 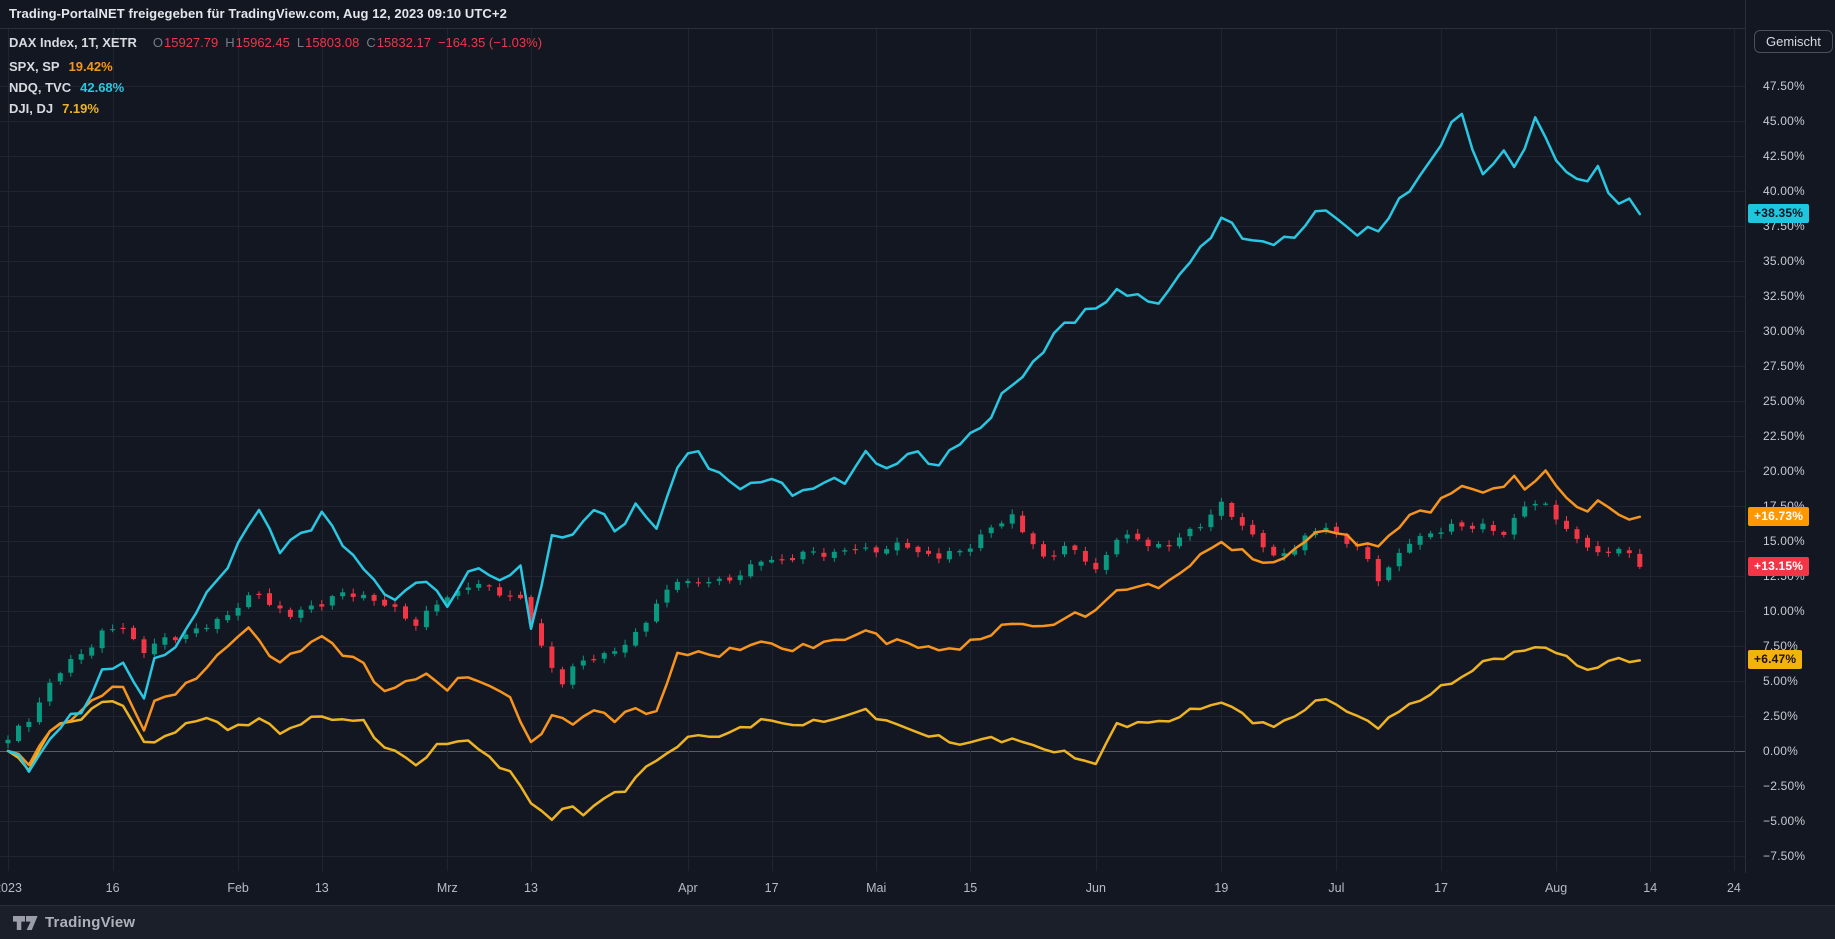 What do you see at coordinates (275, 67) in the screenshot?
I see `legend-row-spx: SPX, SP 19.42%` at bounding box center [275, 67].